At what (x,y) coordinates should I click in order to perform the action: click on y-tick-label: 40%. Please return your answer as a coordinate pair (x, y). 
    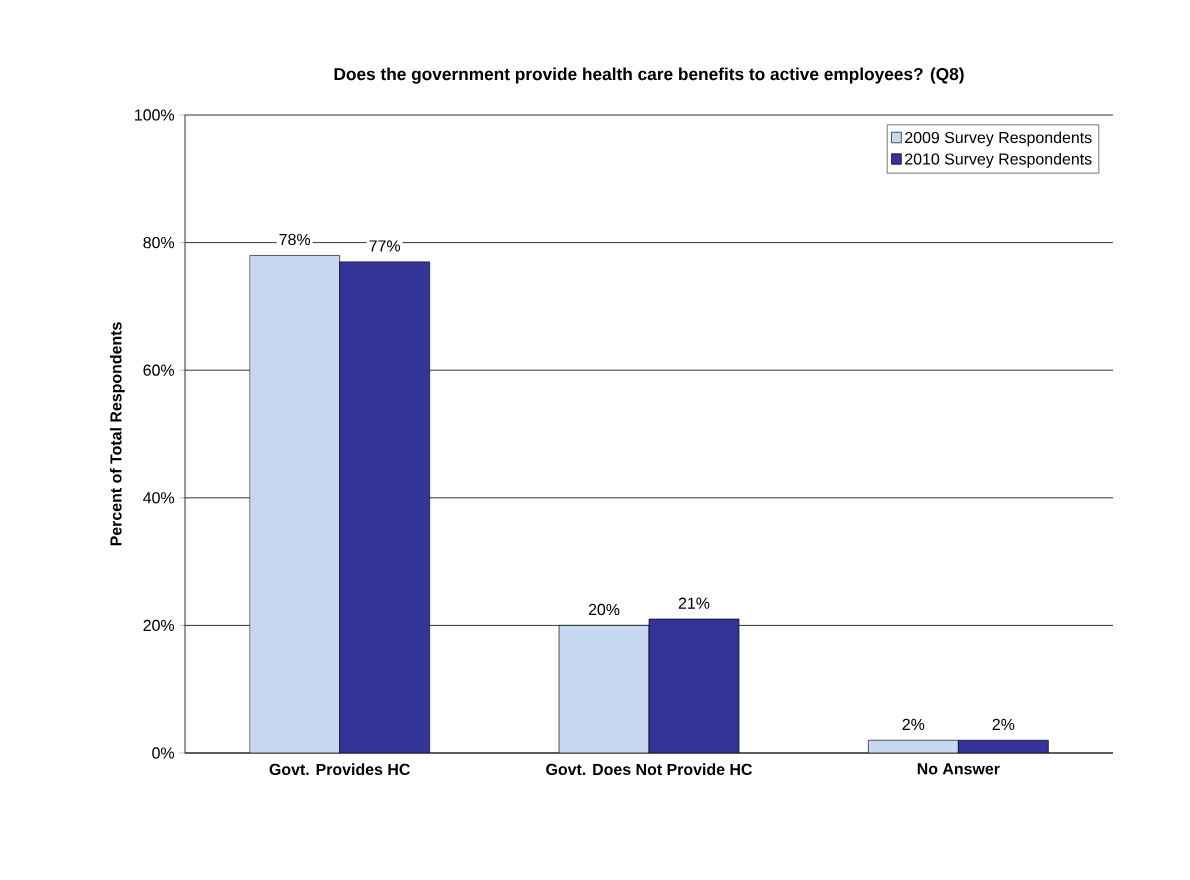
    Looking at the image, I should click on (159, 498).